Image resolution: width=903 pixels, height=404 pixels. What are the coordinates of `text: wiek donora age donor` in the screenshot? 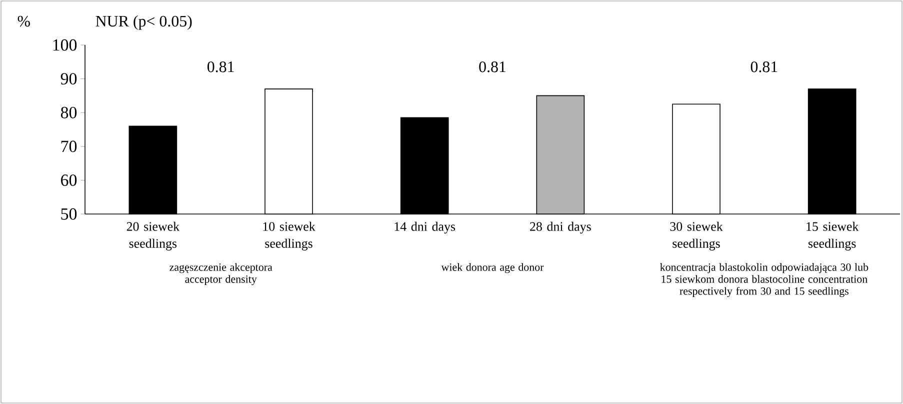 It's located at (492, 268).